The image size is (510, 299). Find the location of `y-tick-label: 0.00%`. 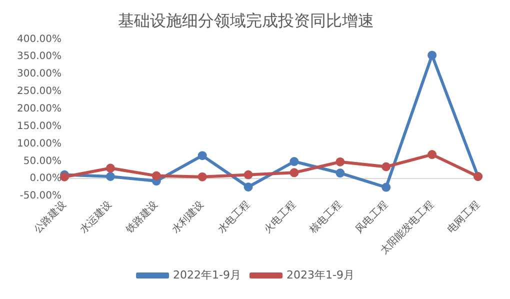

y-tick-label: 0.00% is located at coordinates (46, 178).